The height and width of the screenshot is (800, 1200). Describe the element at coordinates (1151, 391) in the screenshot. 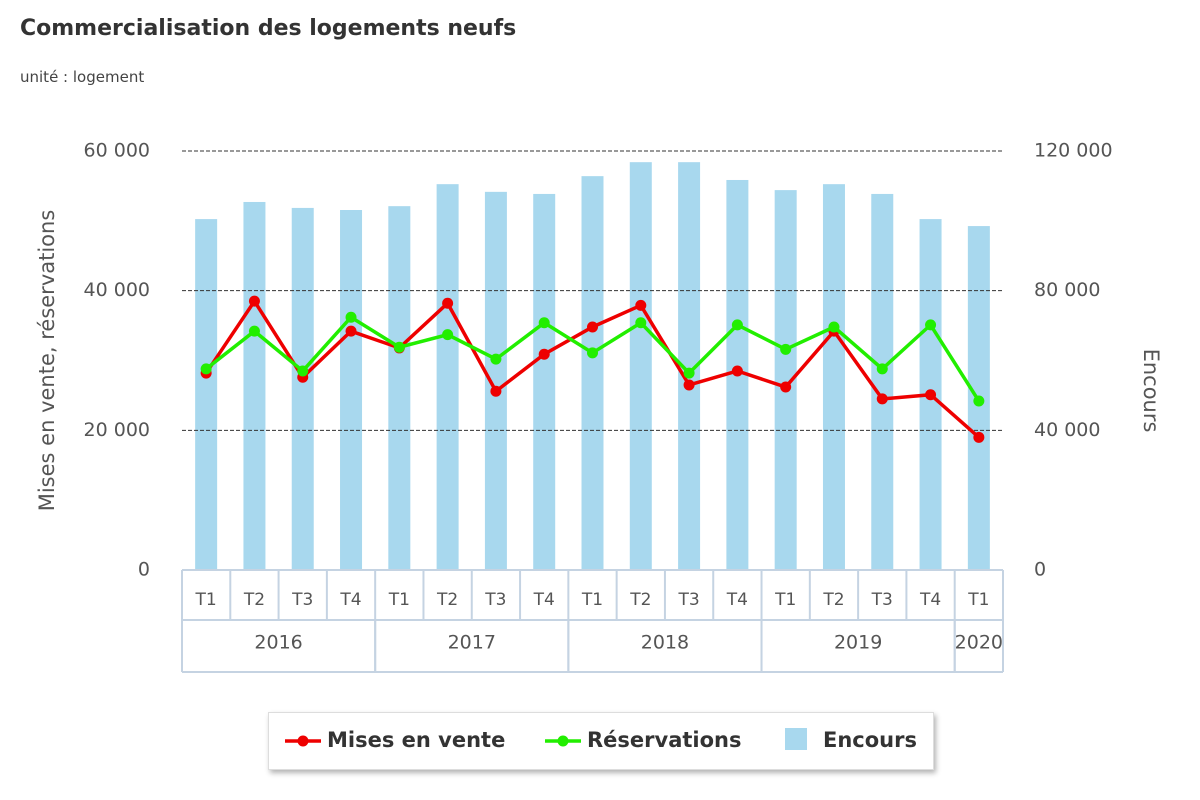

I see `y2-axis-title: Encours` at that location.